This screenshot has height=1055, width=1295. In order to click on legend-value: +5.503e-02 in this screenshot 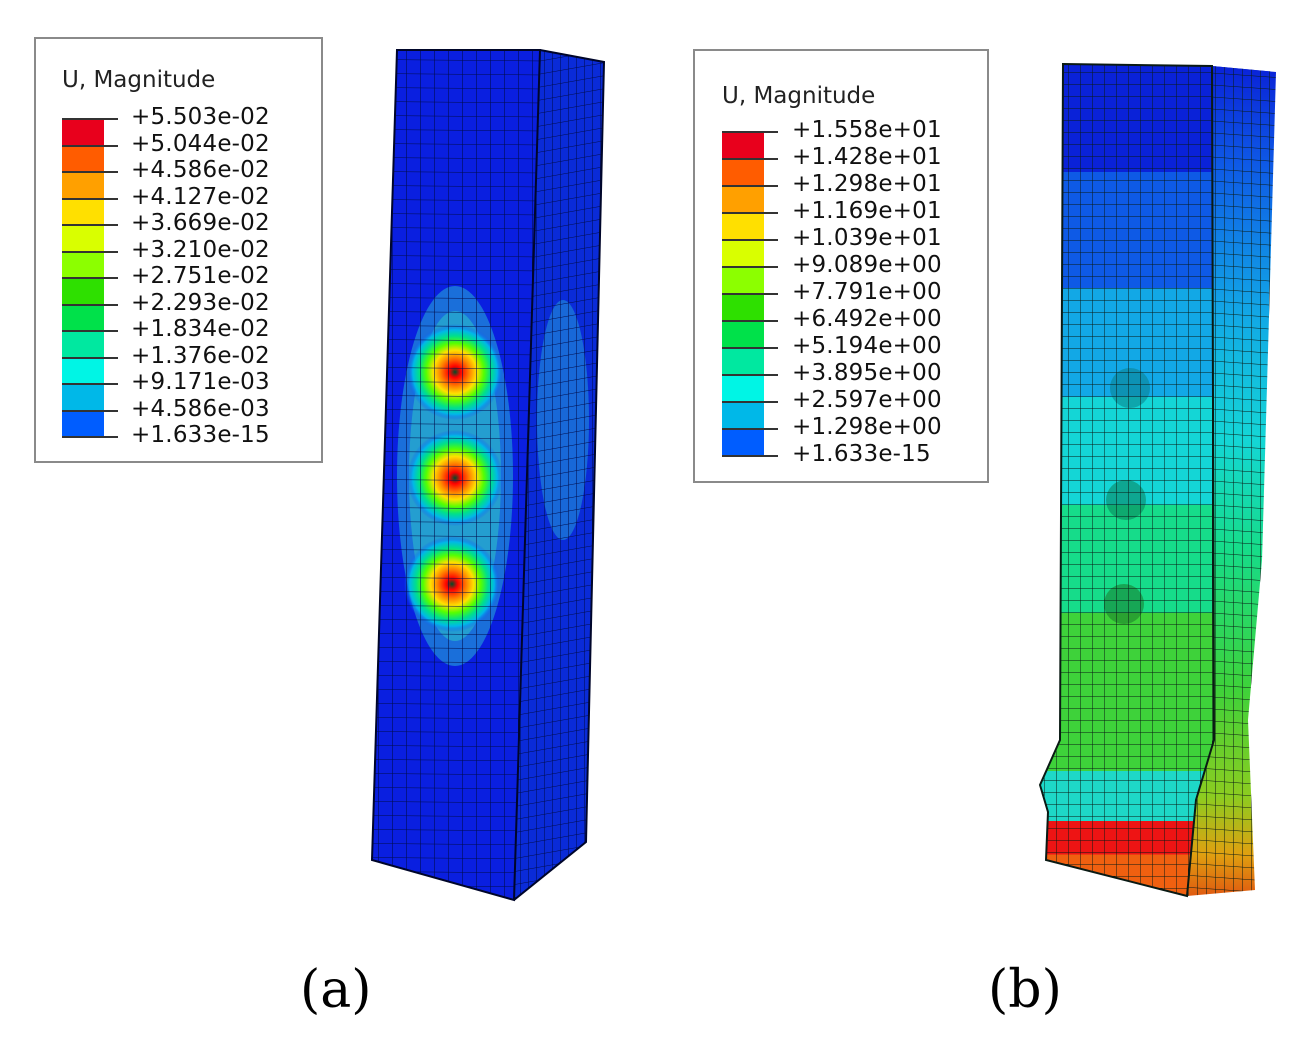, I will do `click(200, 117)`.